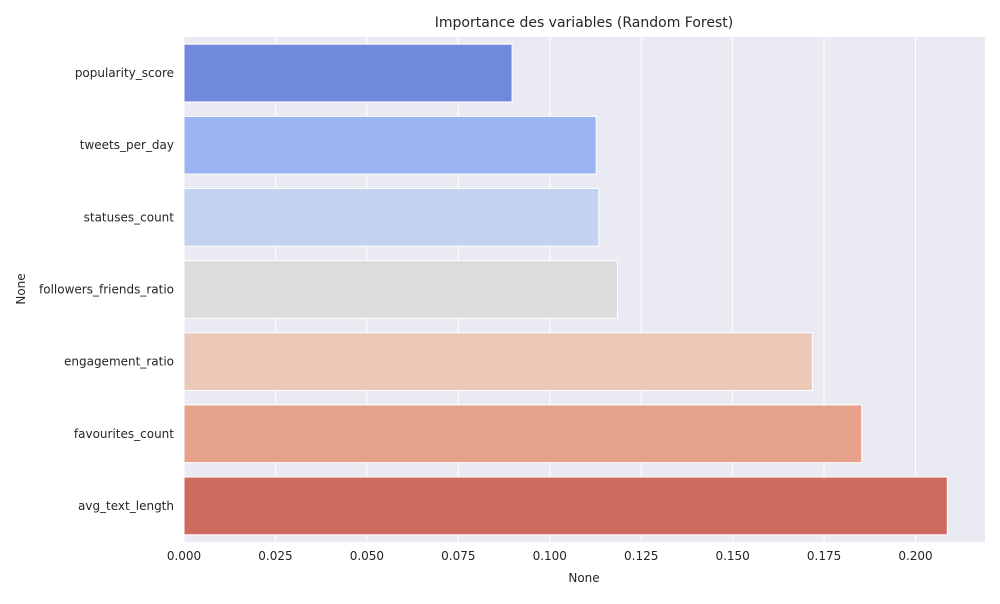 The image size is (1000, 604). Describe the element at coordinates (367, 556) in the screenshot. I see `x-tick-label: 0.050` at that location.